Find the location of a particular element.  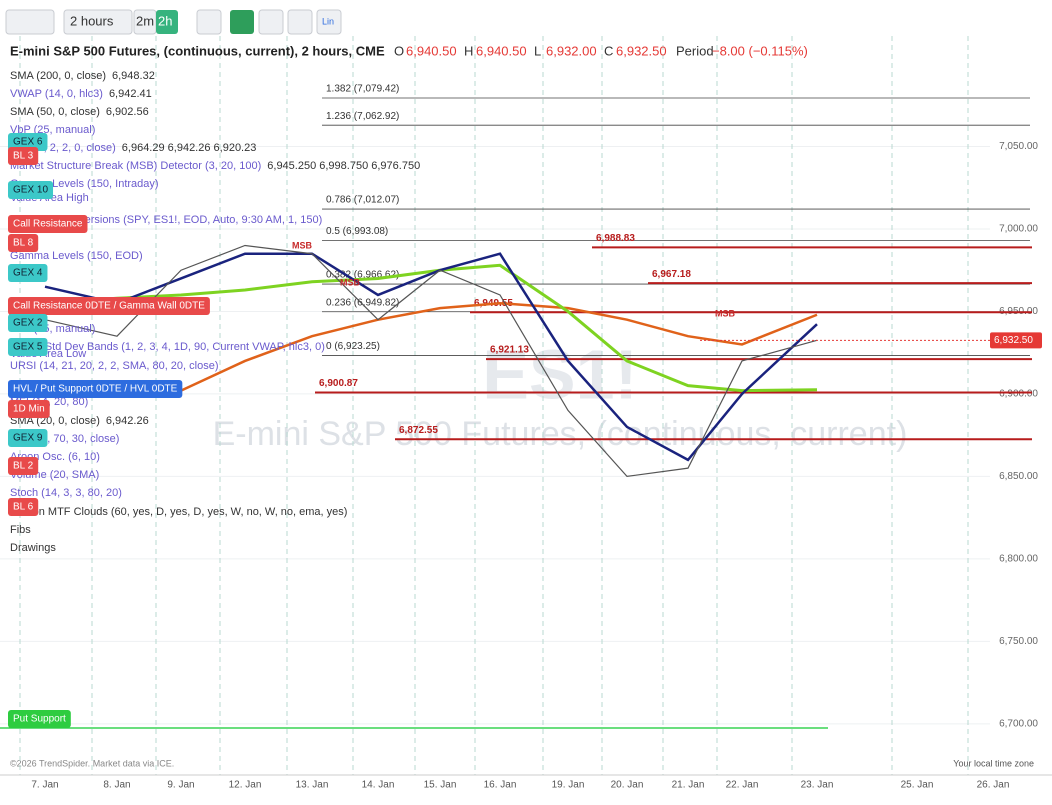

ohlc-key: L is located at coordinates (537, 50).